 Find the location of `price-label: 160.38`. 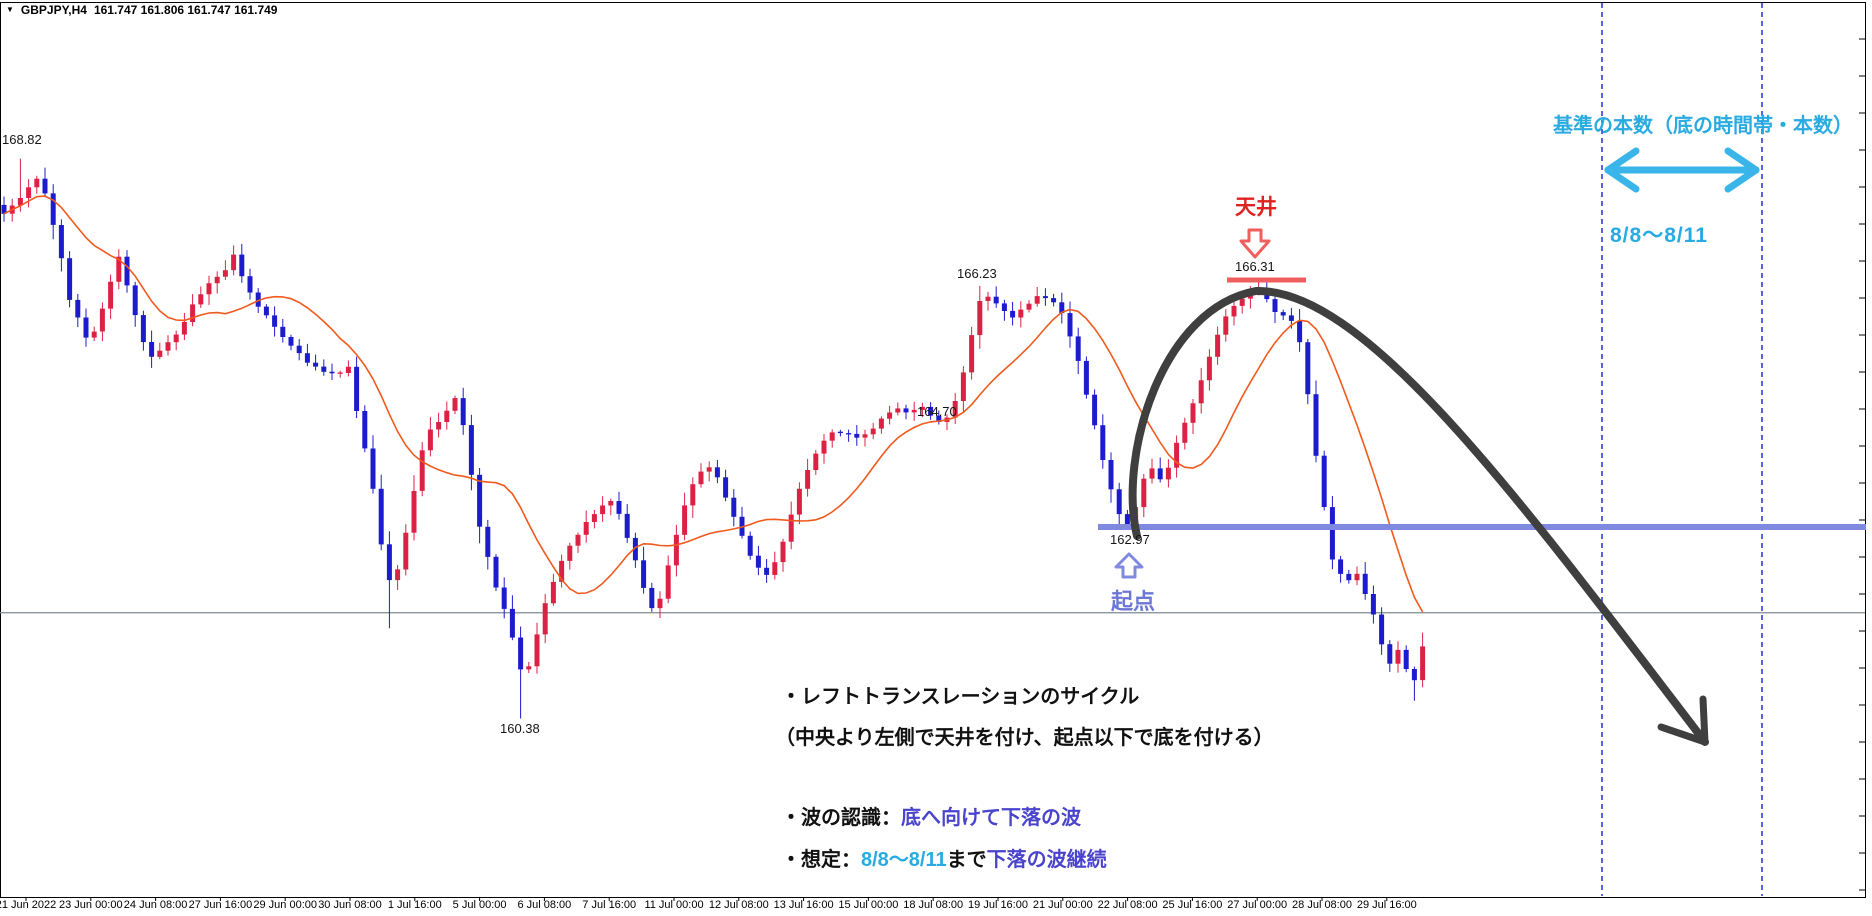

price-label: 160.38 is located at coordinates (520, 728).